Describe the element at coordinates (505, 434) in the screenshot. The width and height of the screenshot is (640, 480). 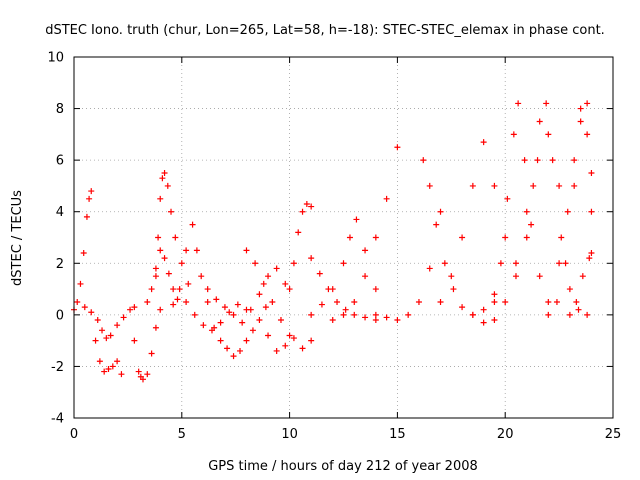
I see `x-tick-label: 20` at that location.